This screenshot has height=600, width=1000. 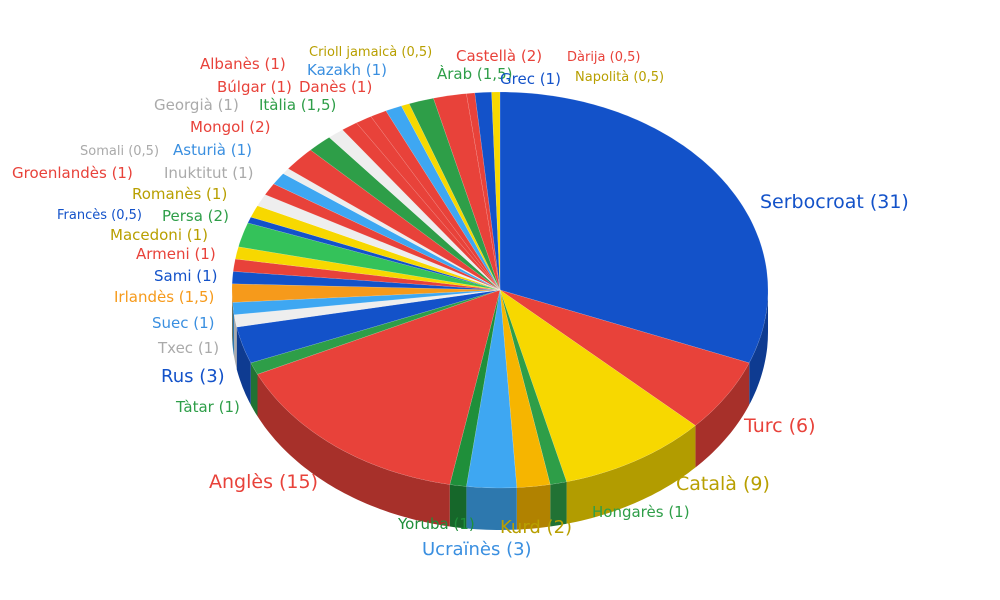 What do you see at coordinates (603, 57) in the screenshot?
I see `slice-label-darija: Dàrija (0,5)` at bounding box center [603, 57].